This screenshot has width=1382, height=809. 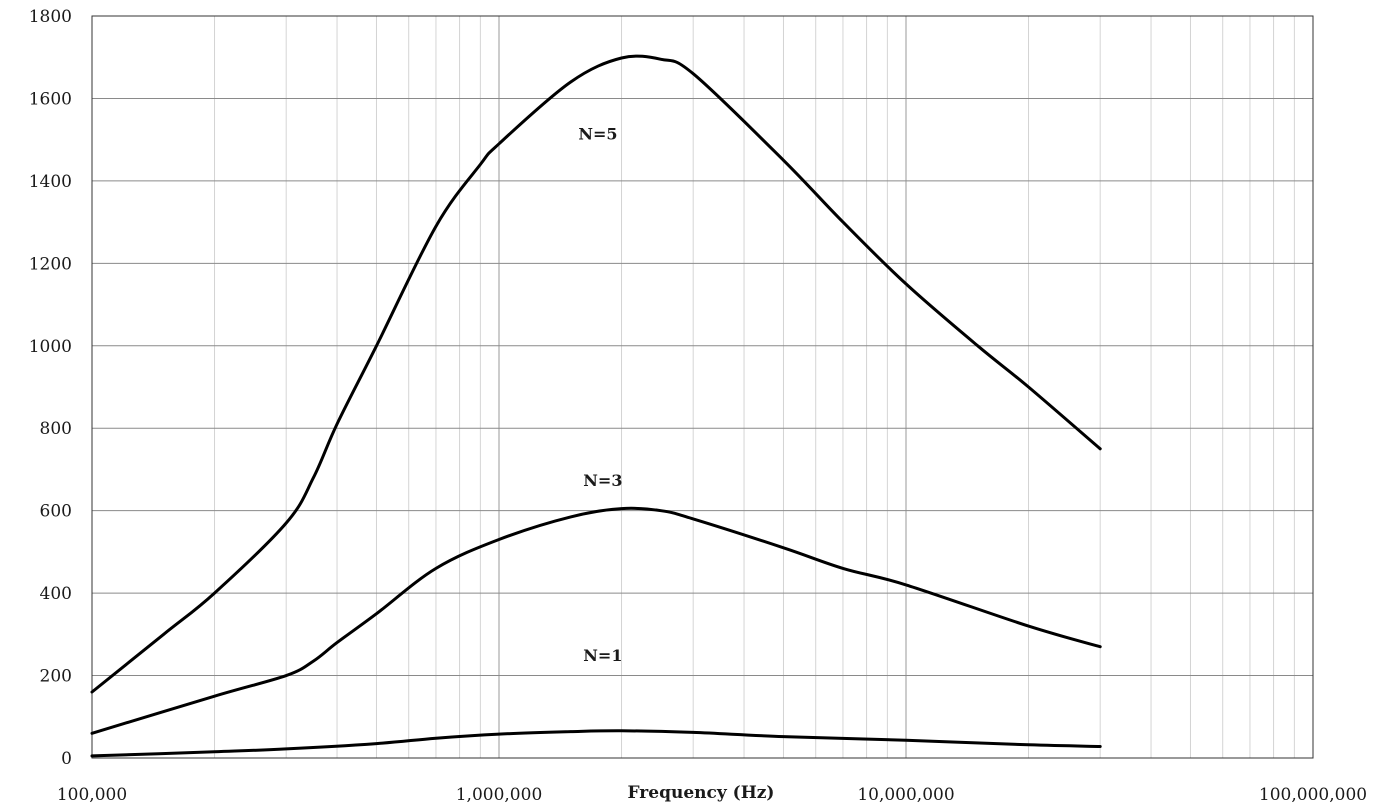 I want to click on y-tick-label: 1800, so click(x=50, y=17).